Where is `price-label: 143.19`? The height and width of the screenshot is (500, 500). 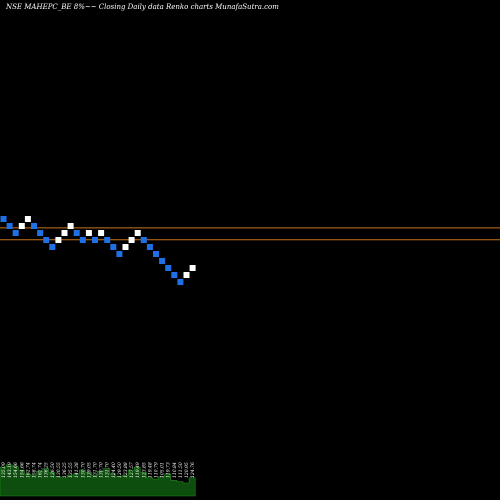
price-label: 143.19 is located at coordinates (10, 470).